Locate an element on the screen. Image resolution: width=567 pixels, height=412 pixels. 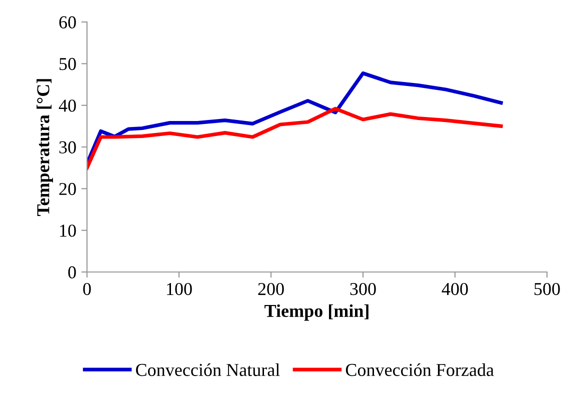
legend-label: Convección Natural is located at coordinates (208, 369).